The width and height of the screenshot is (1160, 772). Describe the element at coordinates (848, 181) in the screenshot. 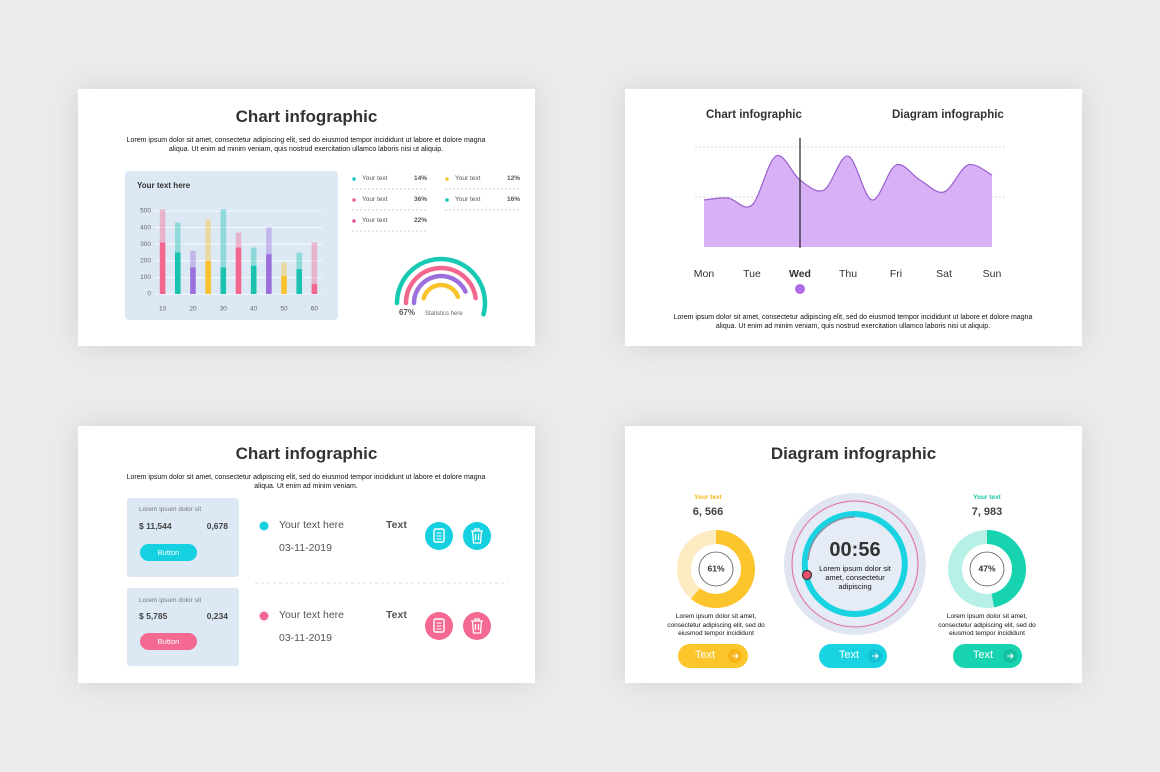

I see `area-line` at that location.